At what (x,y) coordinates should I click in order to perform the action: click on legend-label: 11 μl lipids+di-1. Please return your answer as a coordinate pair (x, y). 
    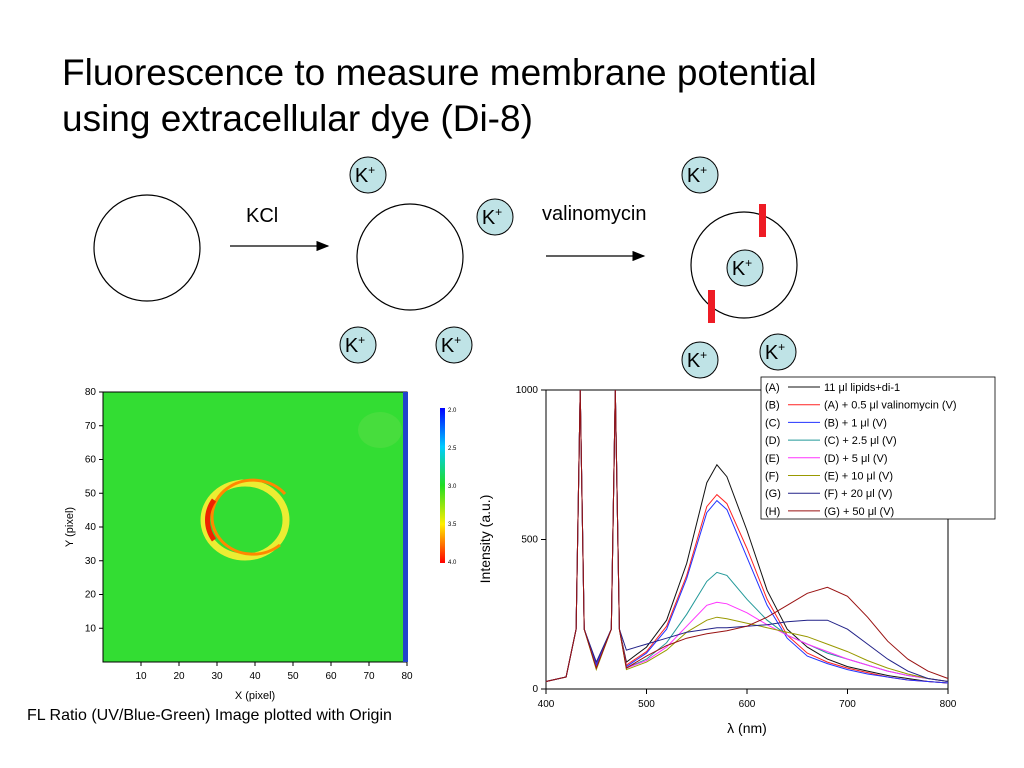
    Looking at the image, I should click on (862, 388).